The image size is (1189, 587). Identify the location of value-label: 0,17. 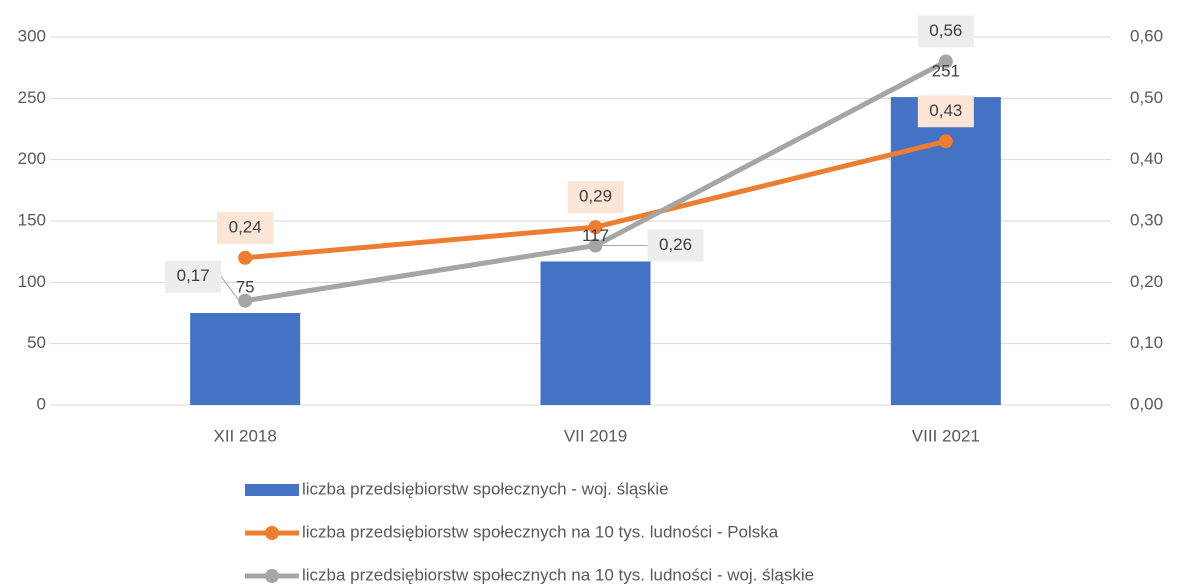
(193, 275).